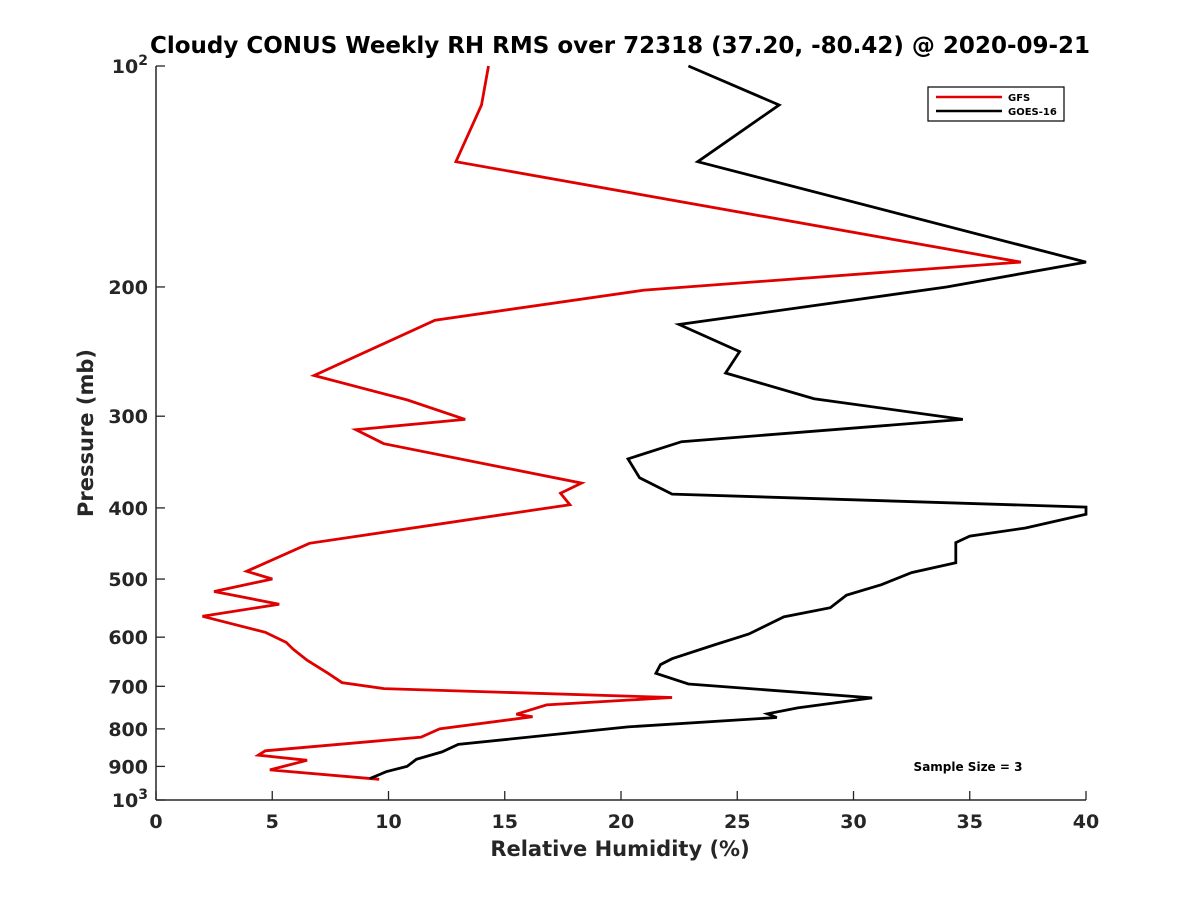 The height and width of the screenshot is (900, 1200). Describe the element at coordinates (388, 822) in the screenshot. I see `x-tick-label: 10` at that location.